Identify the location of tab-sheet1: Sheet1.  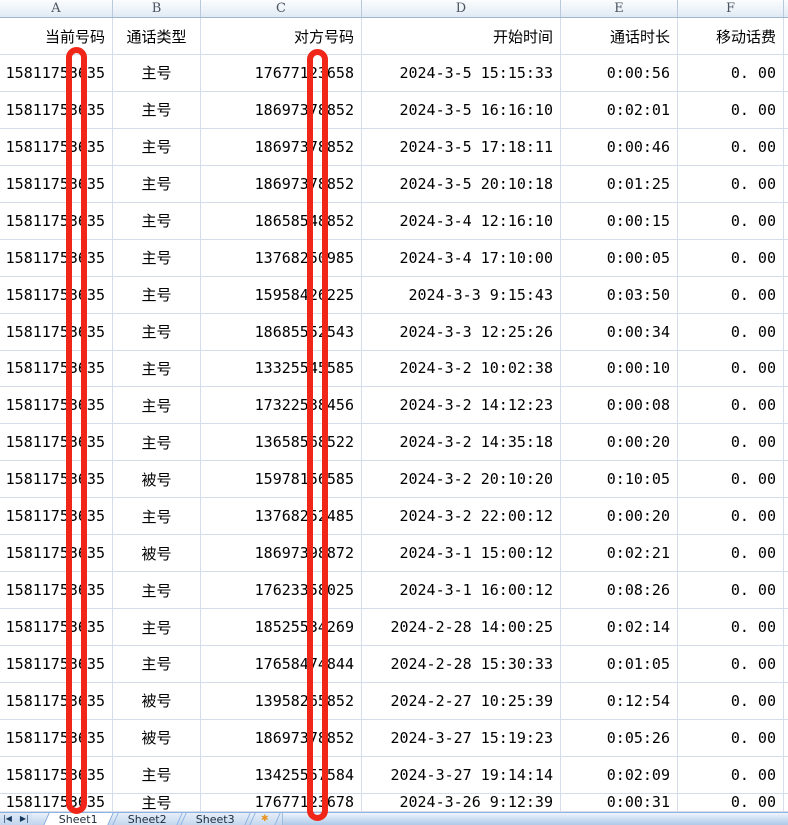
(78, 819).